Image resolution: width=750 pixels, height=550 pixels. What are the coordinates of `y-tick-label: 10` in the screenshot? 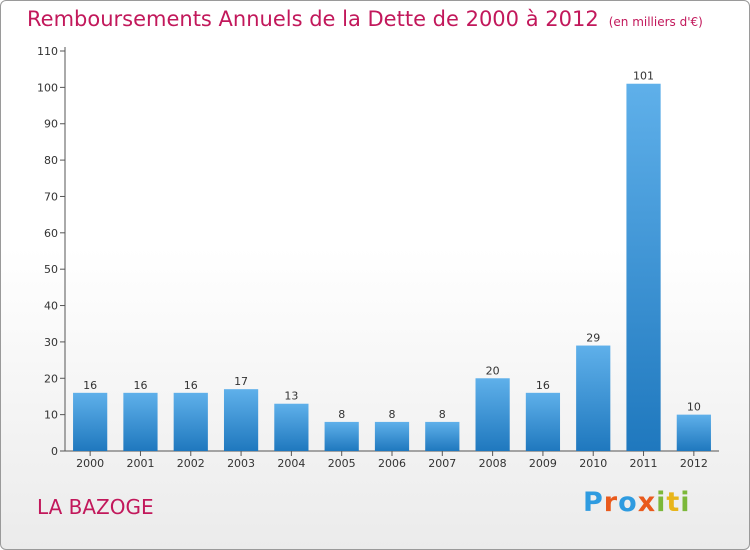 It's located at (51, 415).